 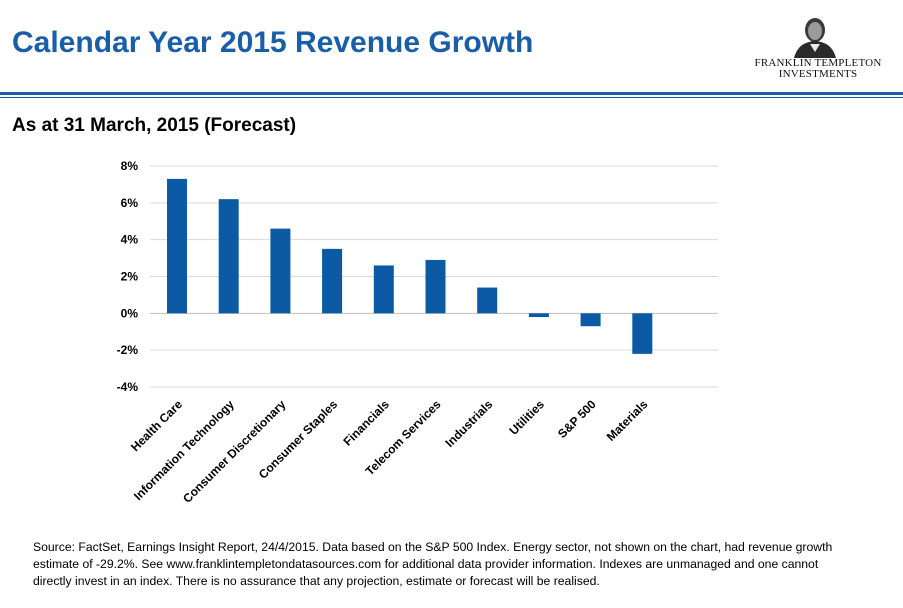 I want to click on y-tick-label: 2%, so click(x=130, y=277).